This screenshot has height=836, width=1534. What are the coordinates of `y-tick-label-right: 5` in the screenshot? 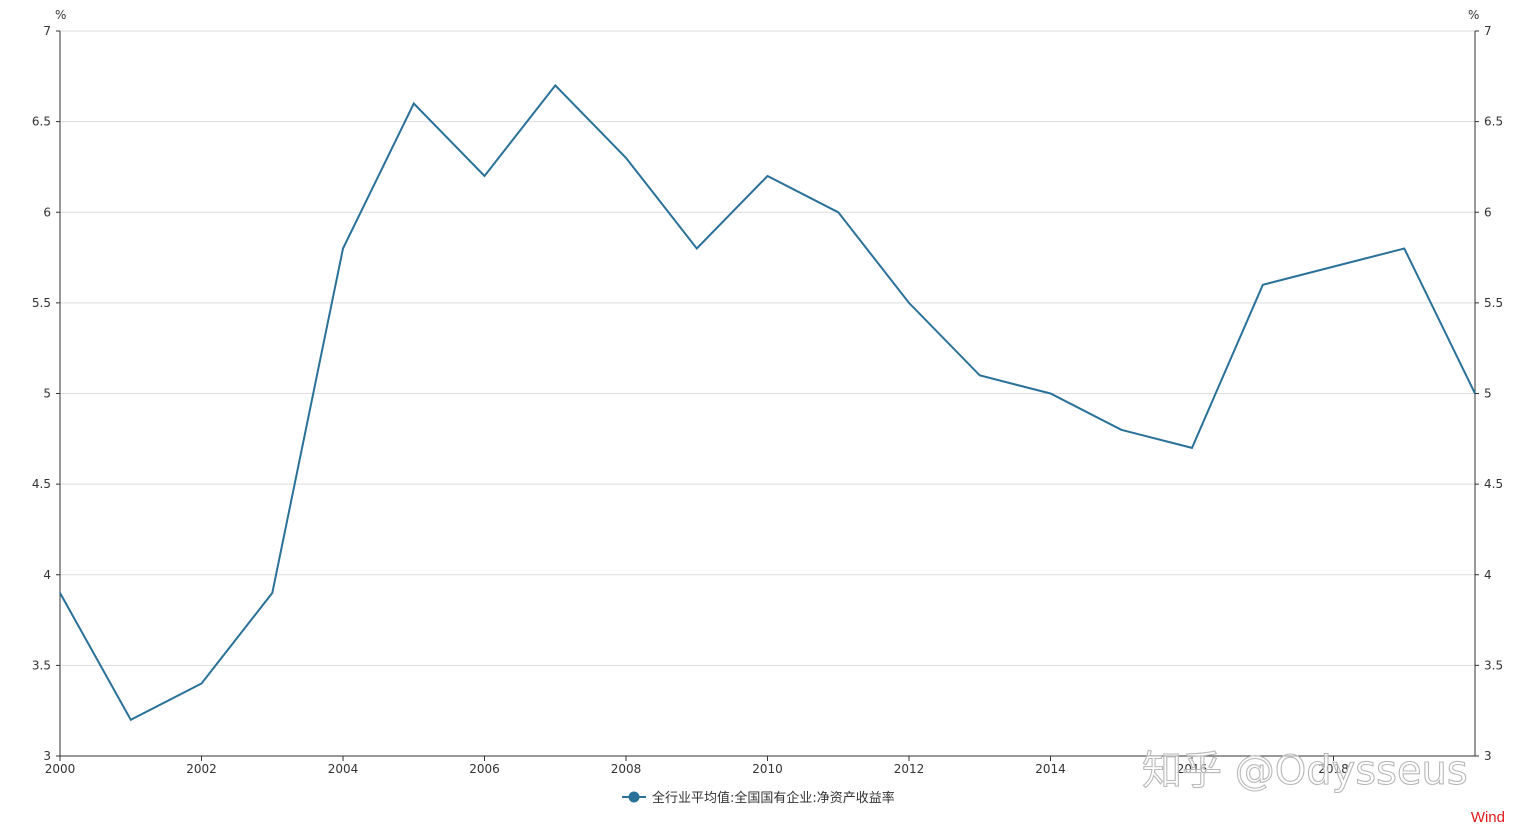 It's located at (1488, 394).